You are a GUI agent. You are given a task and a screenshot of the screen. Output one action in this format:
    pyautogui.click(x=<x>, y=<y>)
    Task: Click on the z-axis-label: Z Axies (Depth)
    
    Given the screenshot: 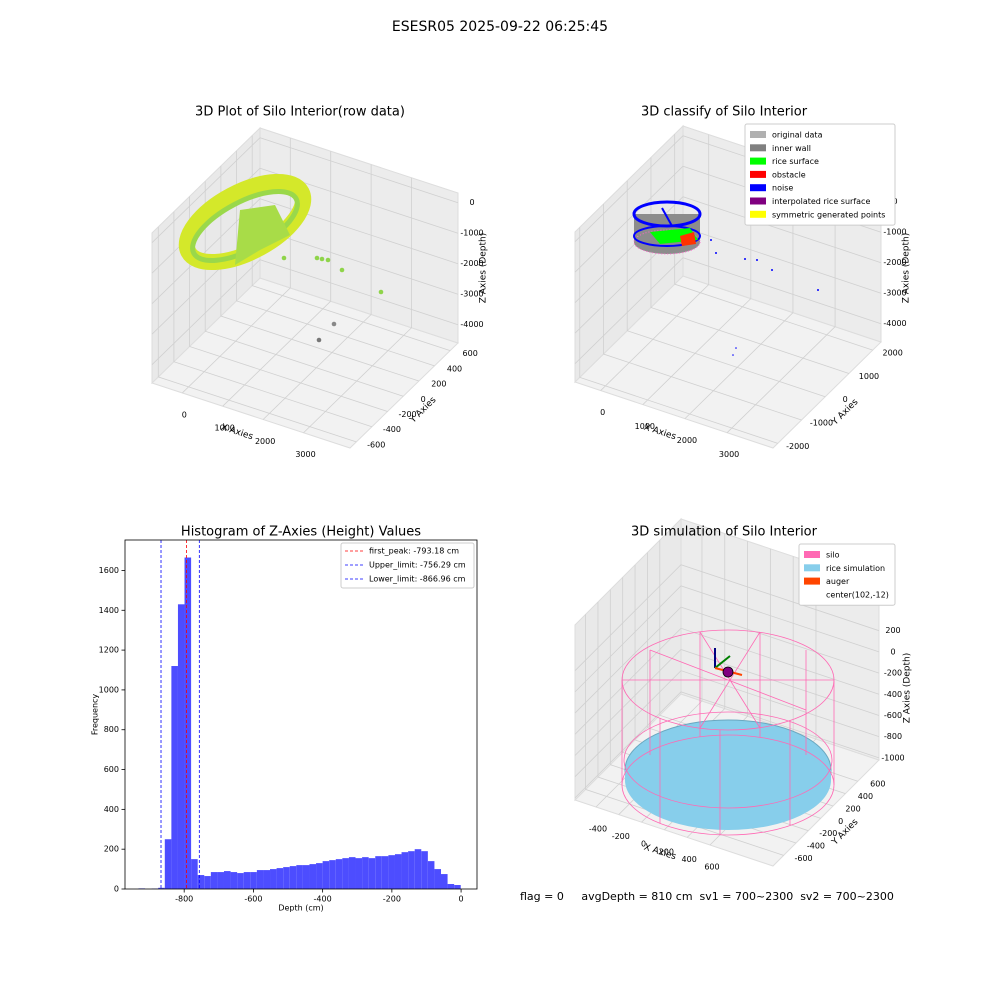 What is the action you would take?
    pyautogui.click(x=484, y=268)
    